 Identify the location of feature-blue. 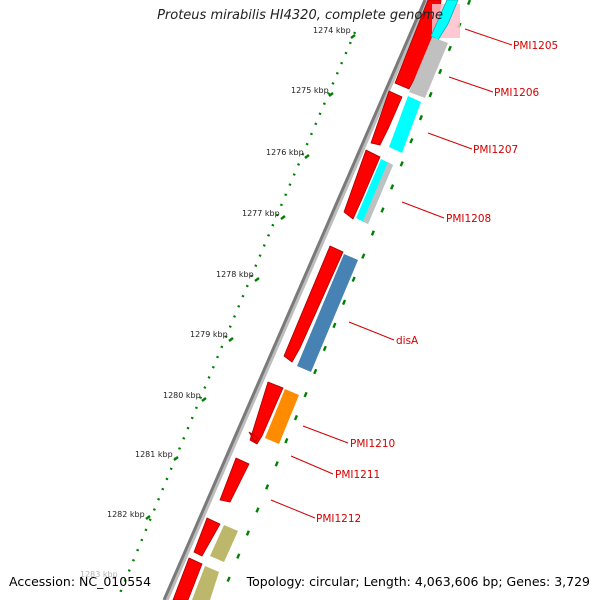
(327, 313).